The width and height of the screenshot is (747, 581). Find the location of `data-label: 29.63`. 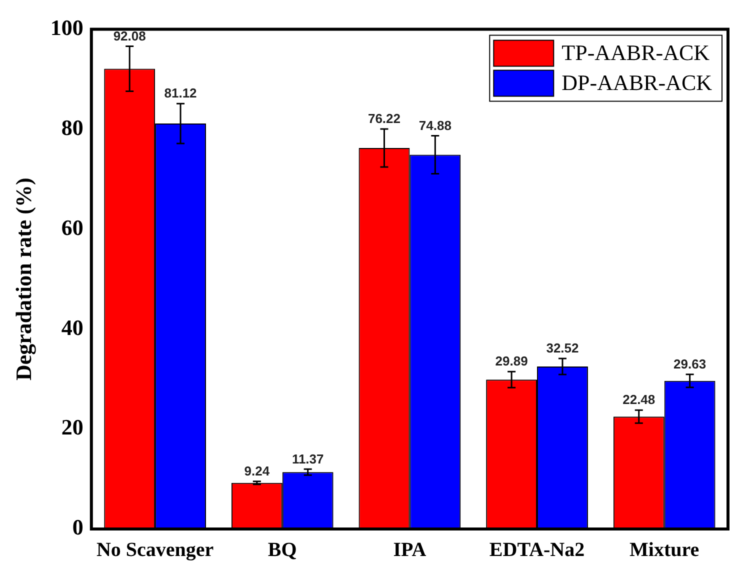

data-label: 29.63 is located at coordinates (690, 364).